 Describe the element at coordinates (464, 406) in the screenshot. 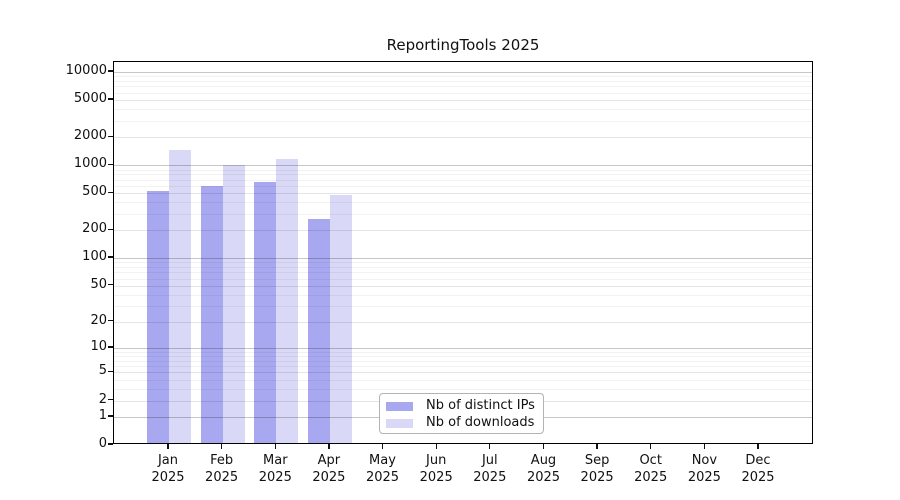

I see `legend-item-distinct-ips: Nb of distinct IPs` at that location.